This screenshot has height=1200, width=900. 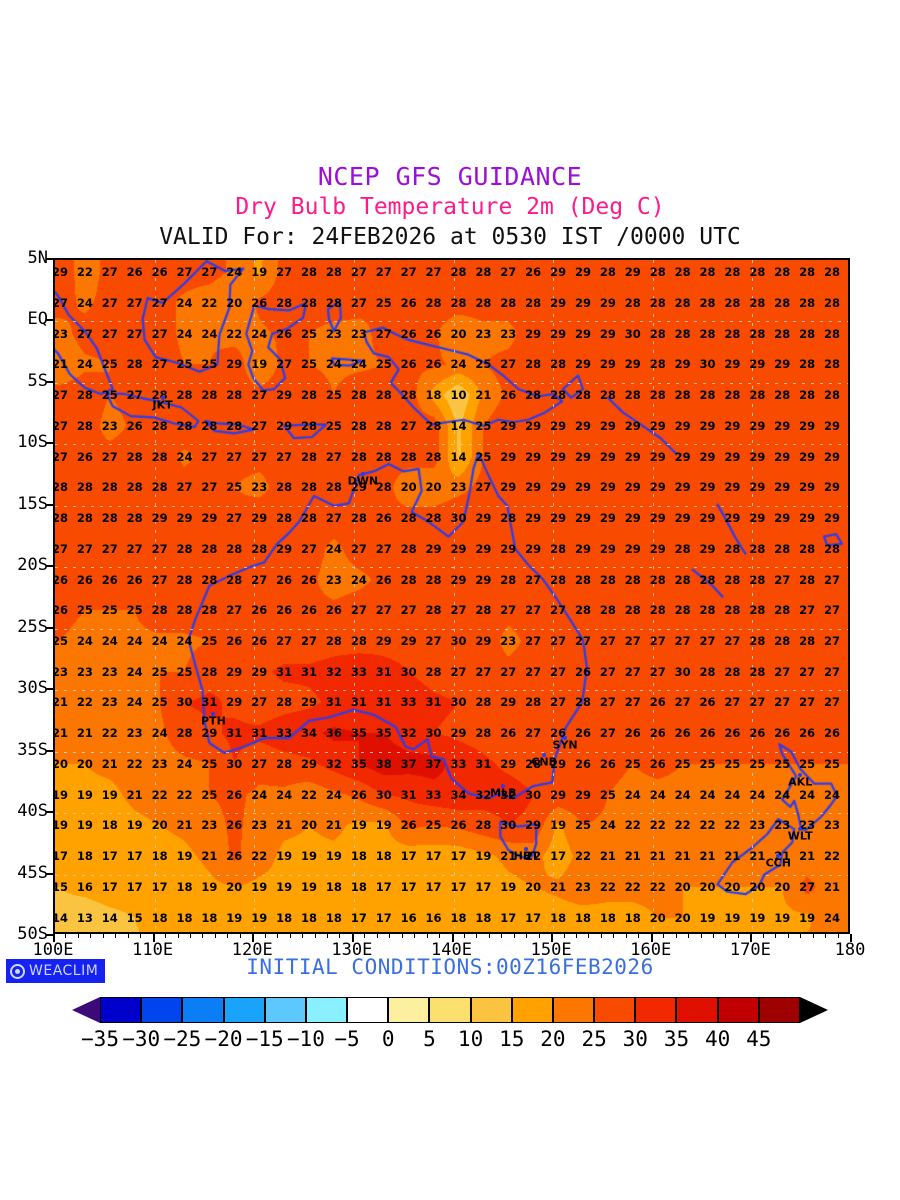 I want to click on colorbar-tick-label: −20, so click(x=223, y=1039).